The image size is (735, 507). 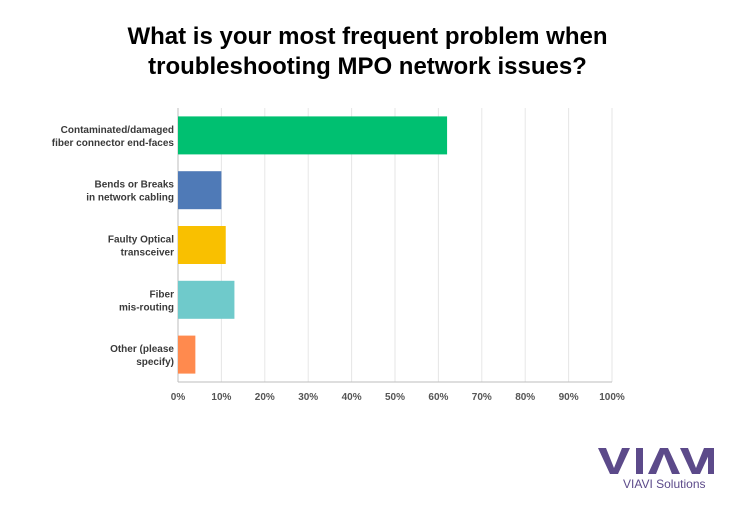 What do you see at coordinates (117, 130) in the screenshot?
I see `category-label: Contaminated/damaged` at bounding box center [117, 130].